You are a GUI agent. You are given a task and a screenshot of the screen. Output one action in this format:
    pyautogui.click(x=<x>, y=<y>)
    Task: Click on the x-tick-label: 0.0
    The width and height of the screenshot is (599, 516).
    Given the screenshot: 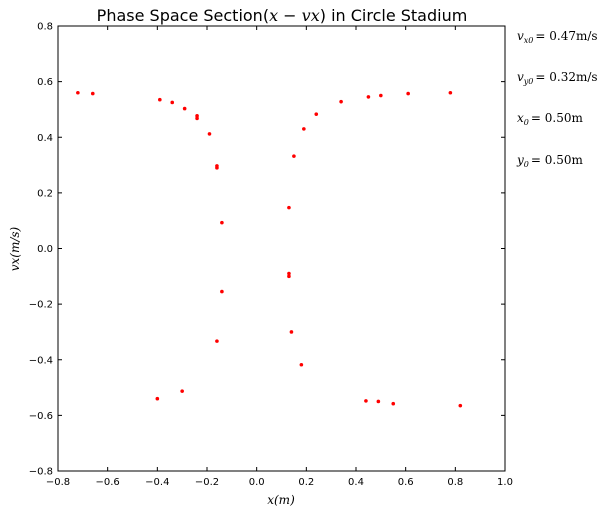 What is the action you would take?
    pyautogui.click(x=257, y=482)
    